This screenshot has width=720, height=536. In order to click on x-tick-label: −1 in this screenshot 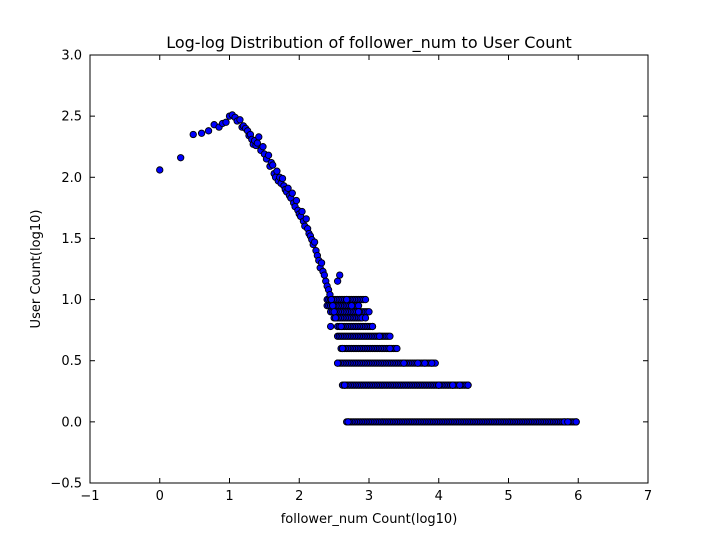, I will do `click(89, 496)`.